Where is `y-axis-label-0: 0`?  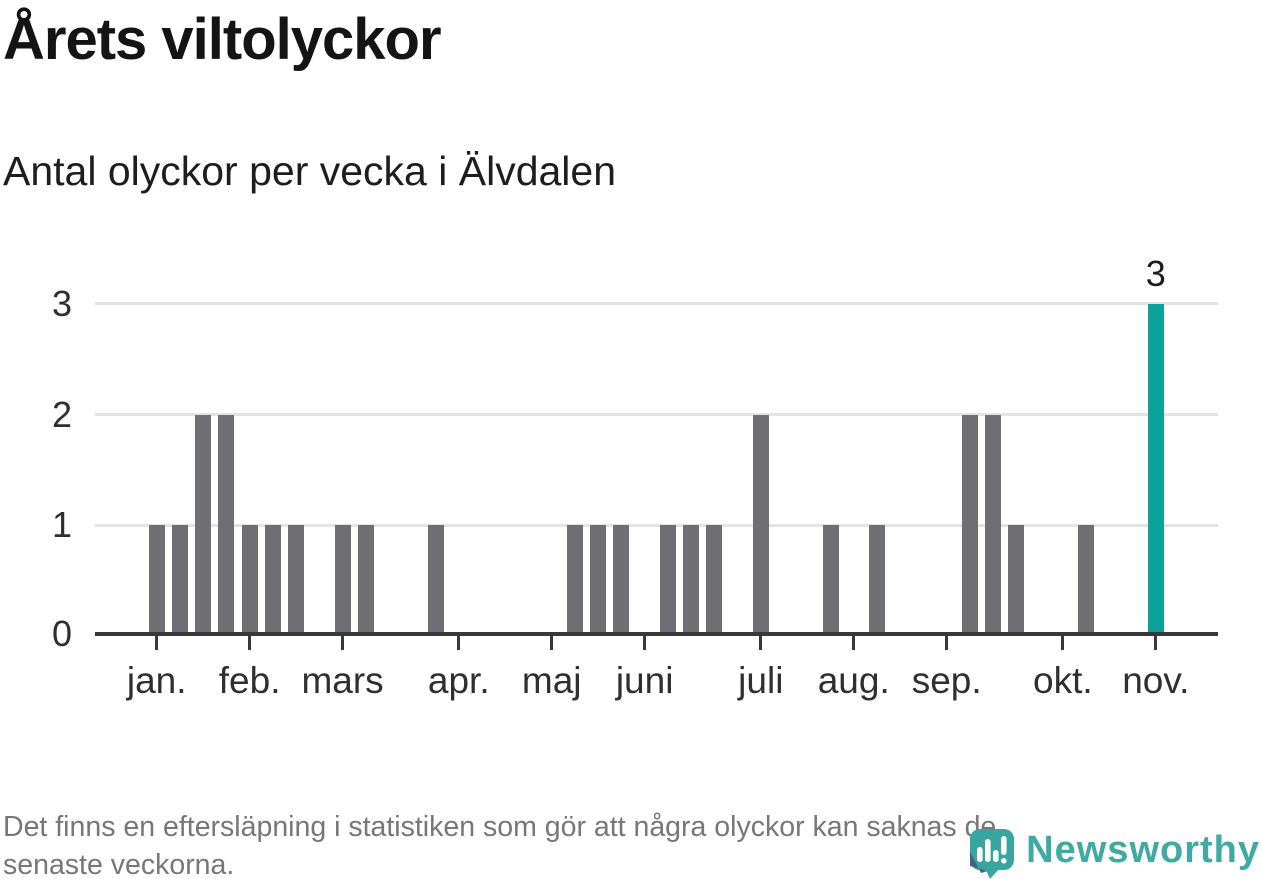 y-axis-label-0: 0 is located at coordinates (61, 633).